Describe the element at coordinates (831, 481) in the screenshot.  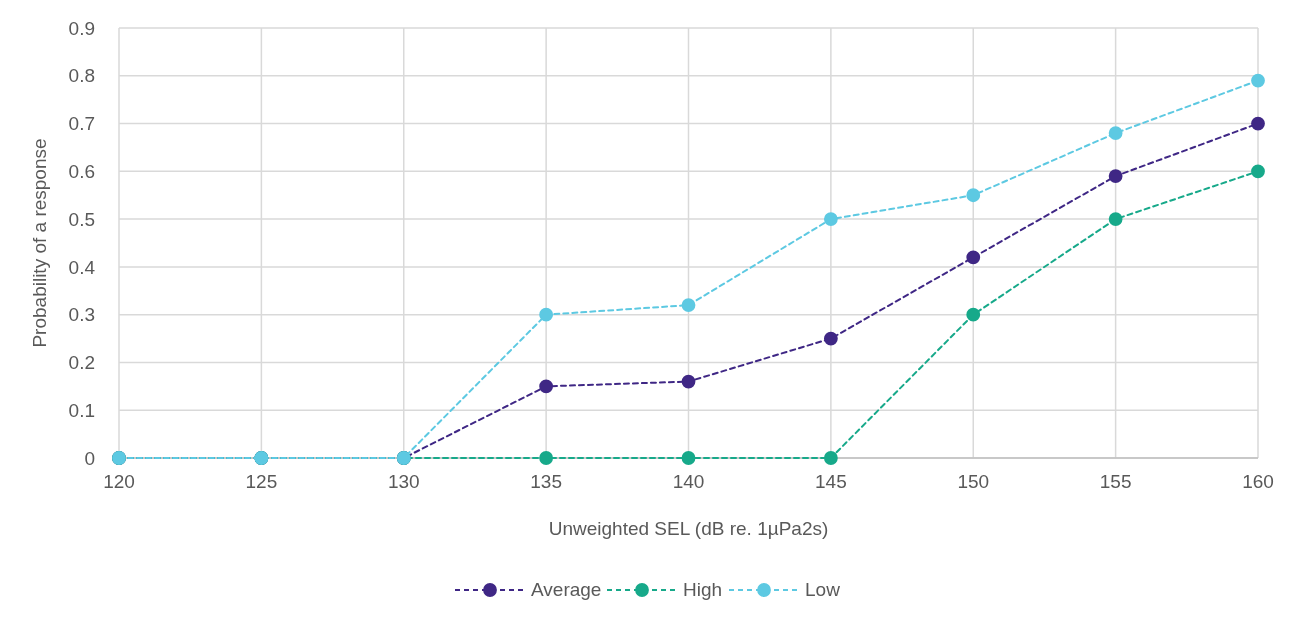
I see `x-tick-label: 145` at that location.